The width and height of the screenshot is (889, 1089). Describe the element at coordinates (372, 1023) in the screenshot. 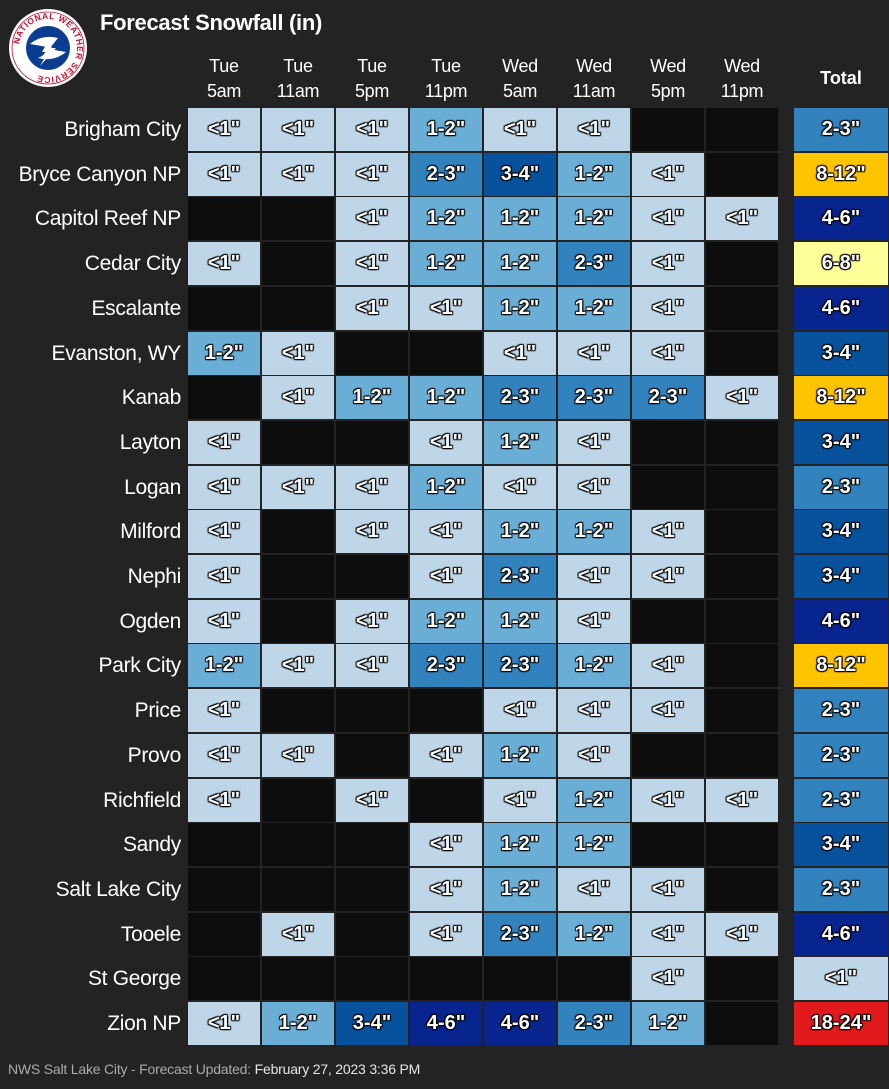

I see `snowfall-cell: 3-4"` at that location.